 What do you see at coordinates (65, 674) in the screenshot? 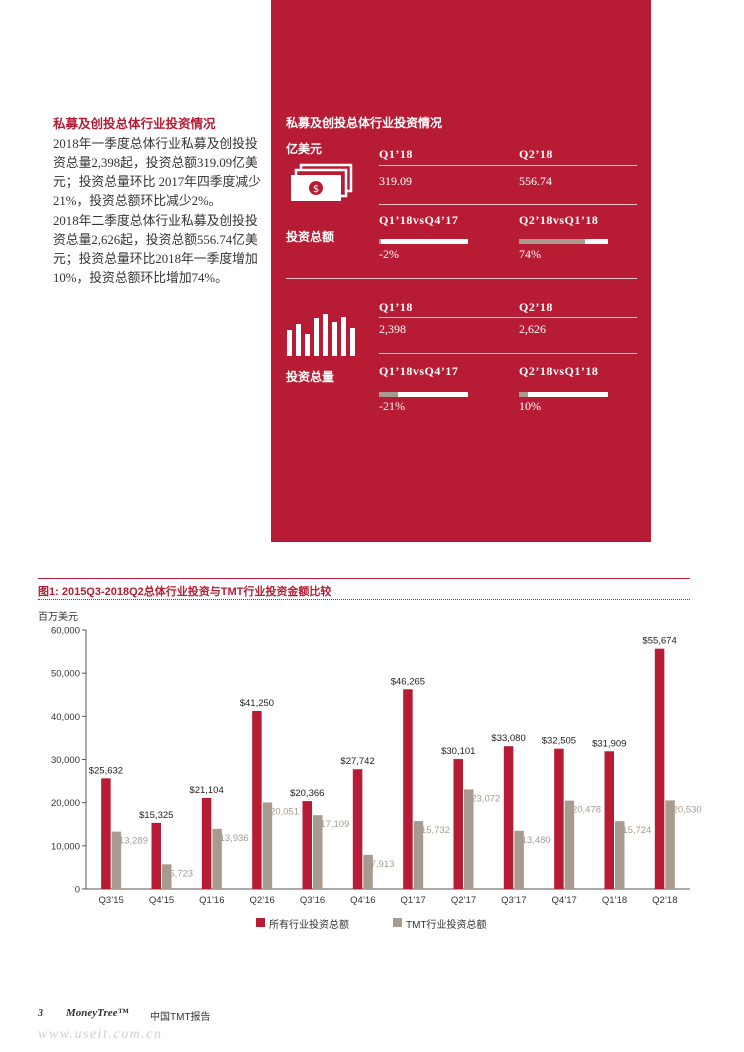
I see `y-tick-label: 50,000` at bounding box center [65, 674].